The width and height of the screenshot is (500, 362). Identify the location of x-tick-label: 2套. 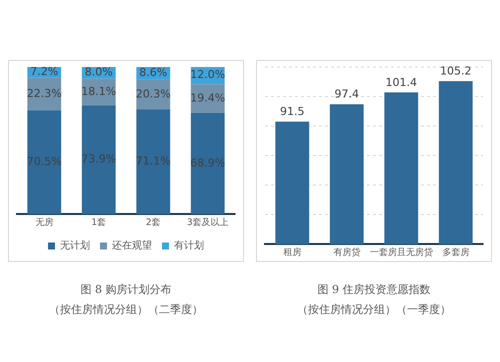
(153, 222).